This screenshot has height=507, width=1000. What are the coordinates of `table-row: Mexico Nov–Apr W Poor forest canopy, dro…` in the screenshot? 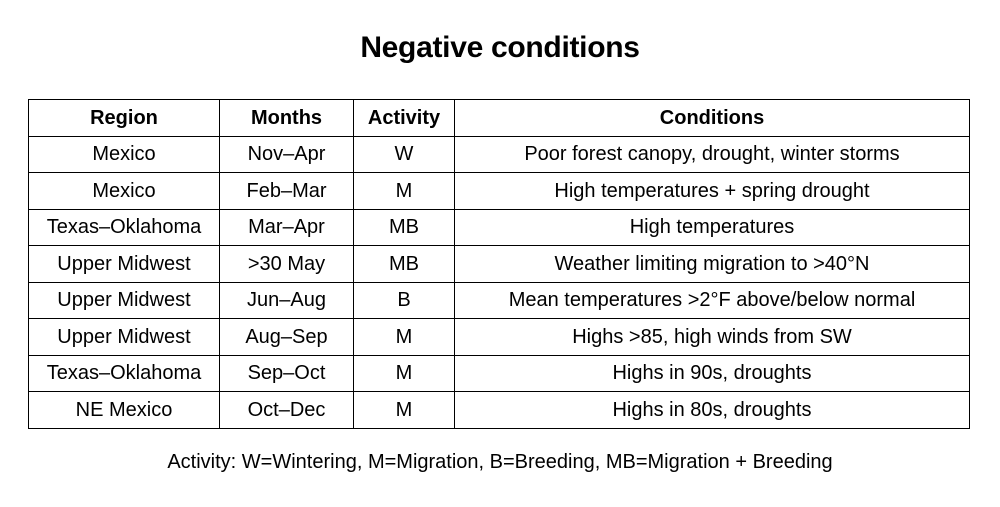 It's located at (499, 154).